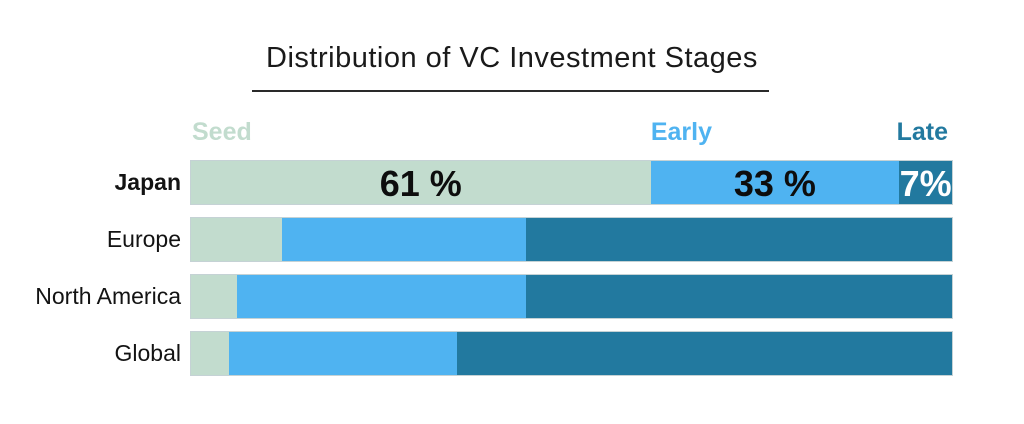 Image resolution: width=1024 pixels, height=424 pixels. What do you see at coordinates (210, 353) in the screenshot?
I see `bar-segment-seed-global` at bounding box center [210, 353].